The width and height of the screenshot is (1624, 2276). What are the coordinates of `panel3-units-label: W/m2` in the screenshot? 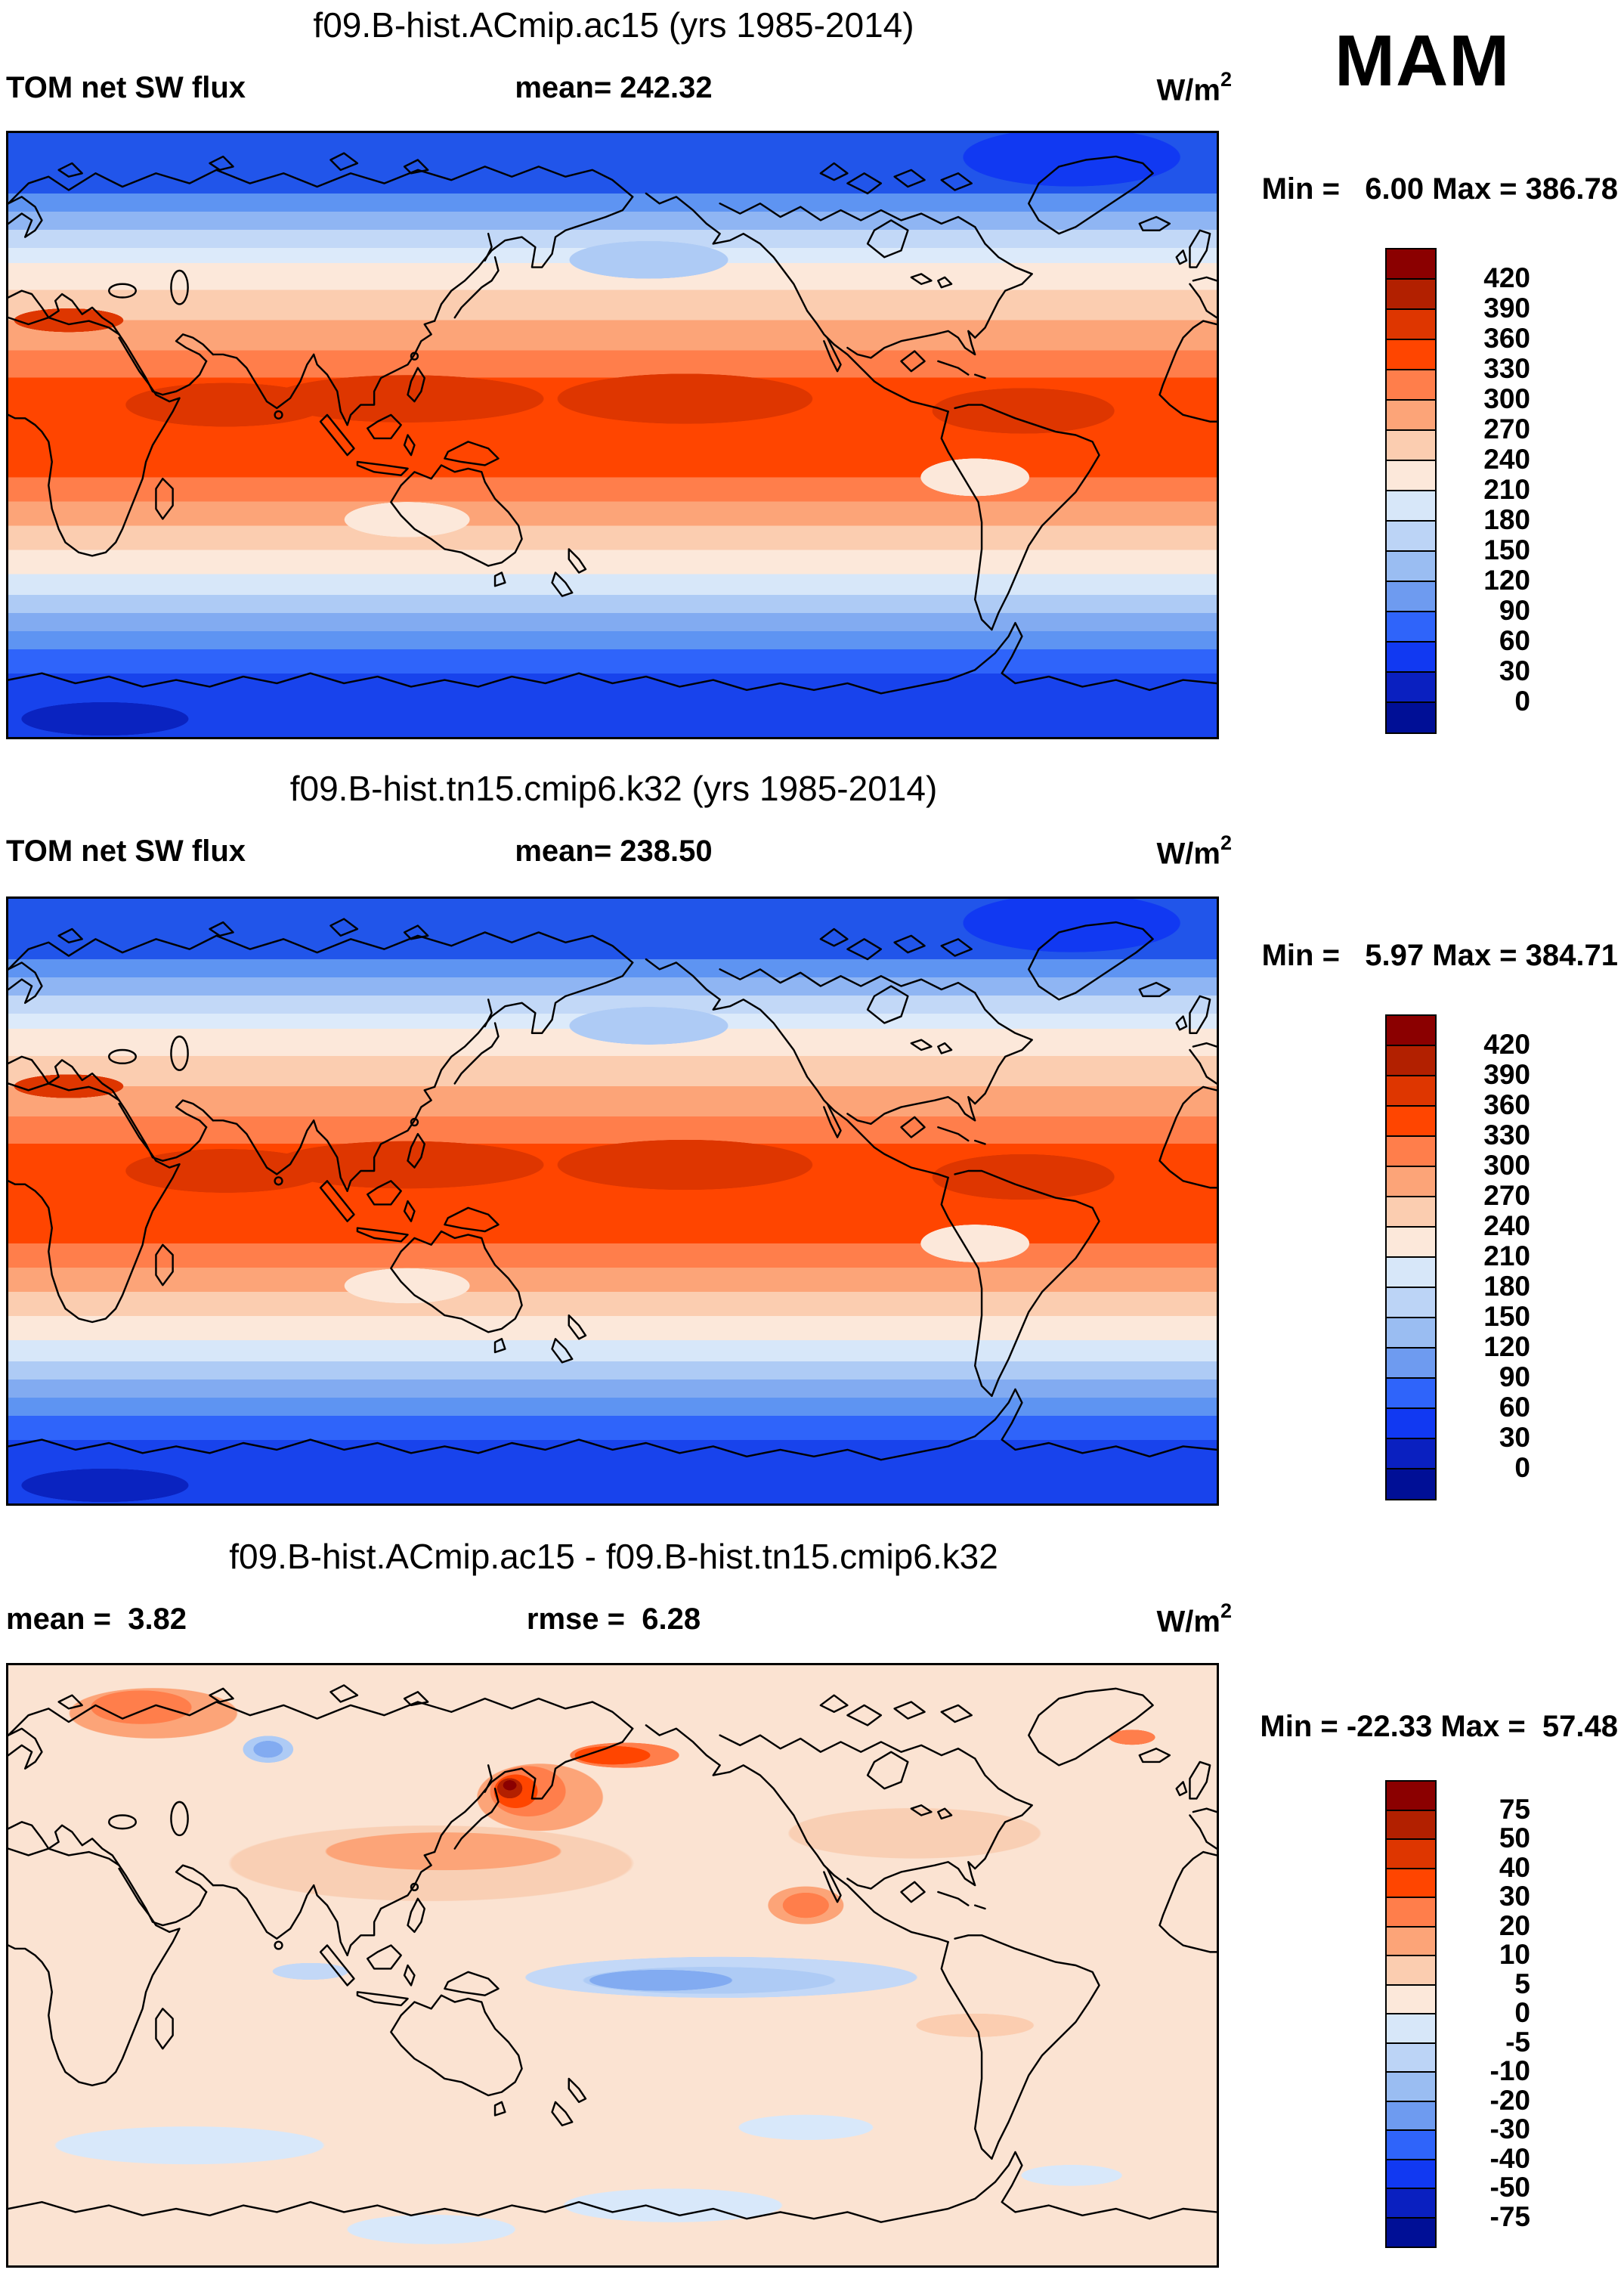 It's located at (1194, 1619).